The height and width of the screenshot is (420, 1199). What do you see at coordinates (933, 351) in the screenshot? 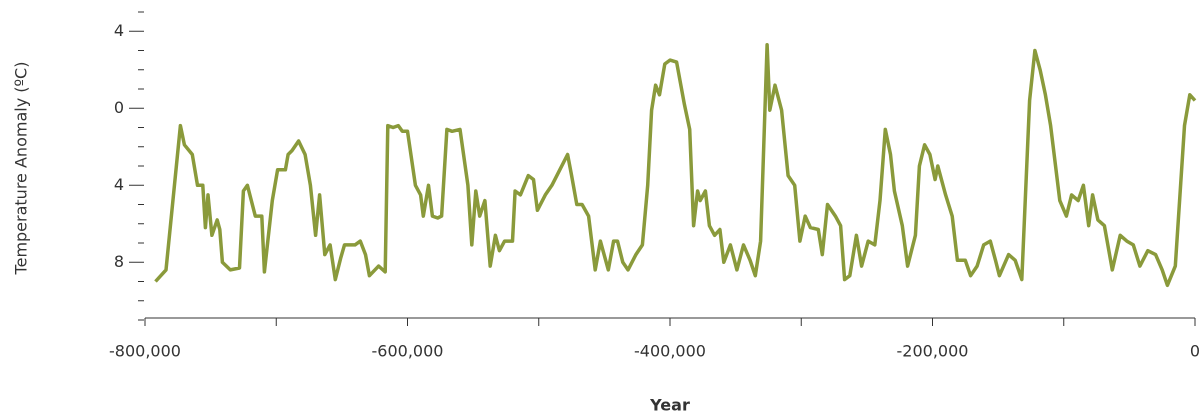
I see `x-tick-label: -200,000` at bounding box center [933, 351].